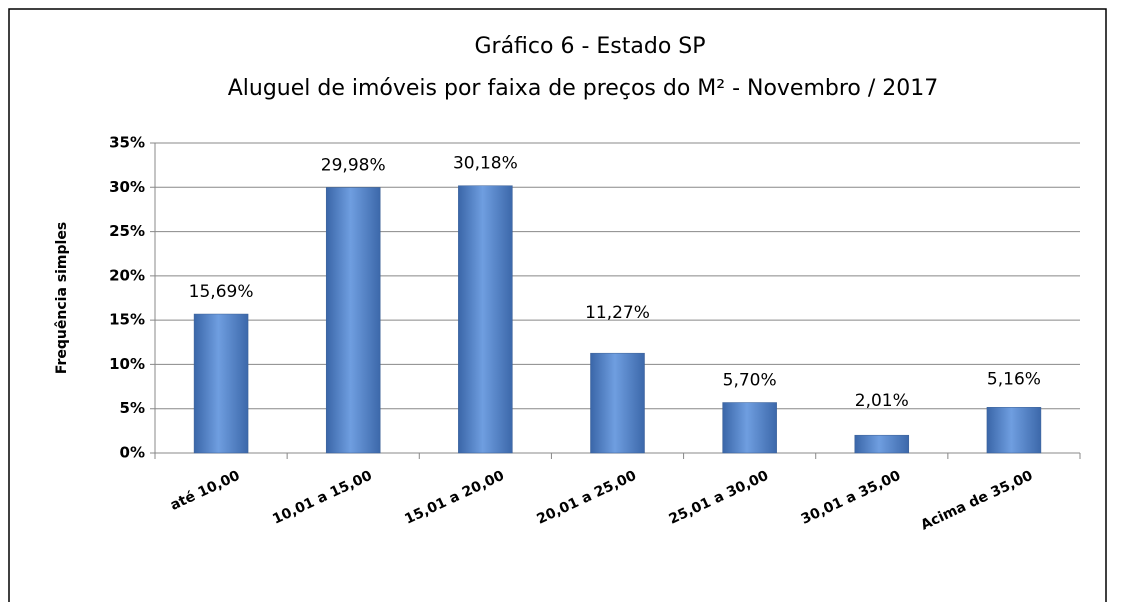  I want to click on value-label: 5,70%, so click(750, 381).